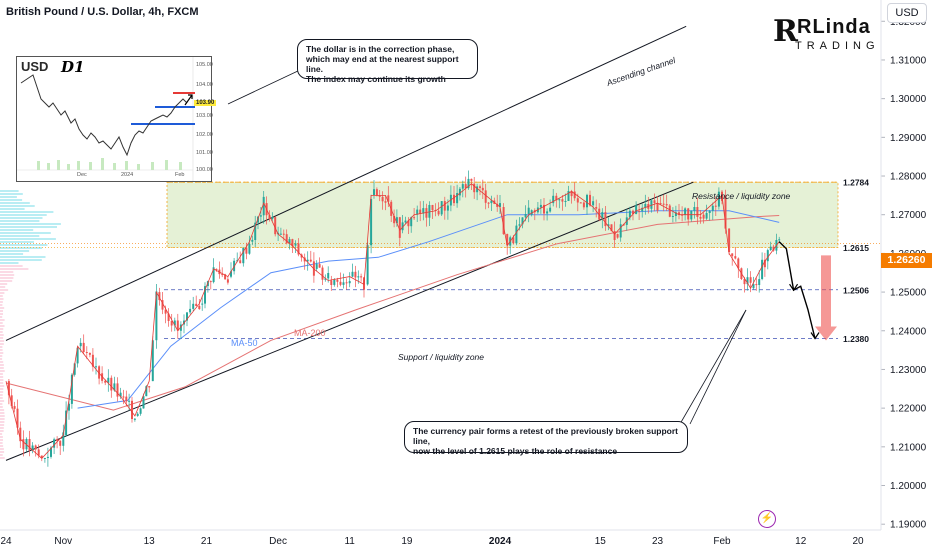 This screenshot has width=932, height=550. Describe the element at coordinates (797, 290) in the screenshot. I see `forecast-path` at that location.